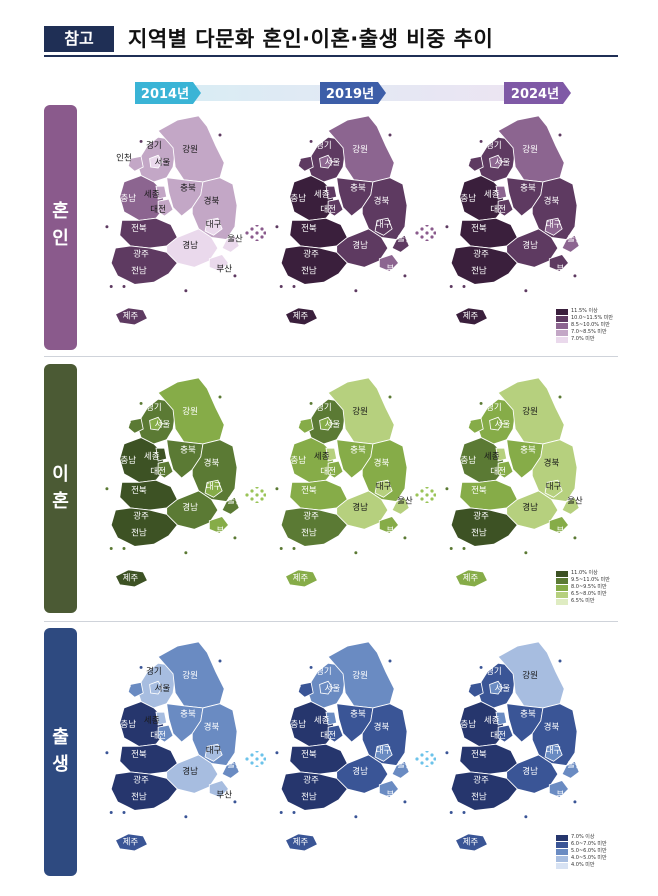 The width and height of the screenshot is (658, 896). Describe the element at coordinates (501, 718) in the screenshot. I see `region-세종` at that location.